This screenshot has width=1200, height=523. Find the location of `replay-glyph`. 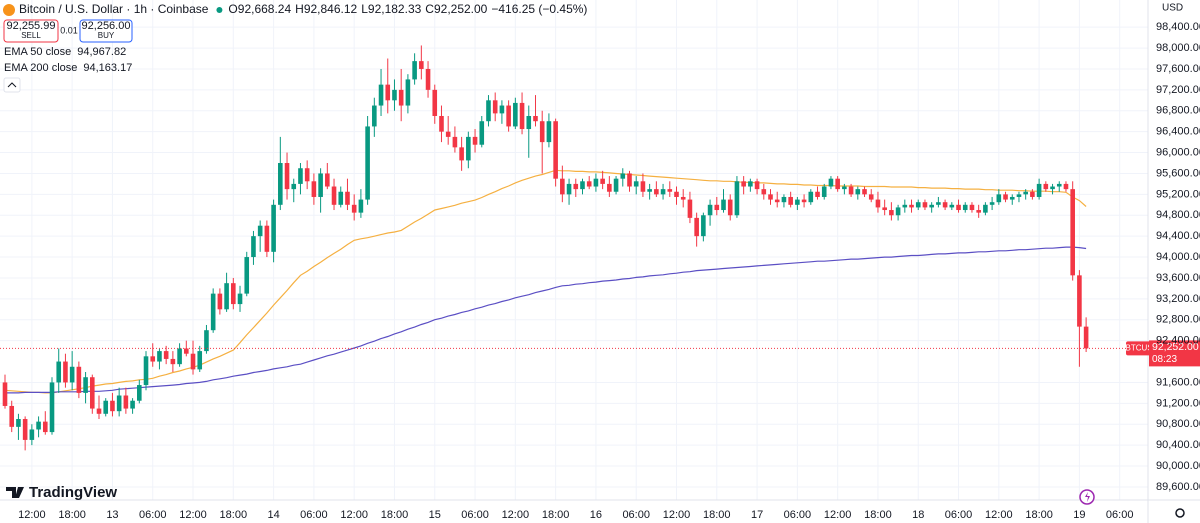

replay-glyph is located at coordinates (1087, 497).